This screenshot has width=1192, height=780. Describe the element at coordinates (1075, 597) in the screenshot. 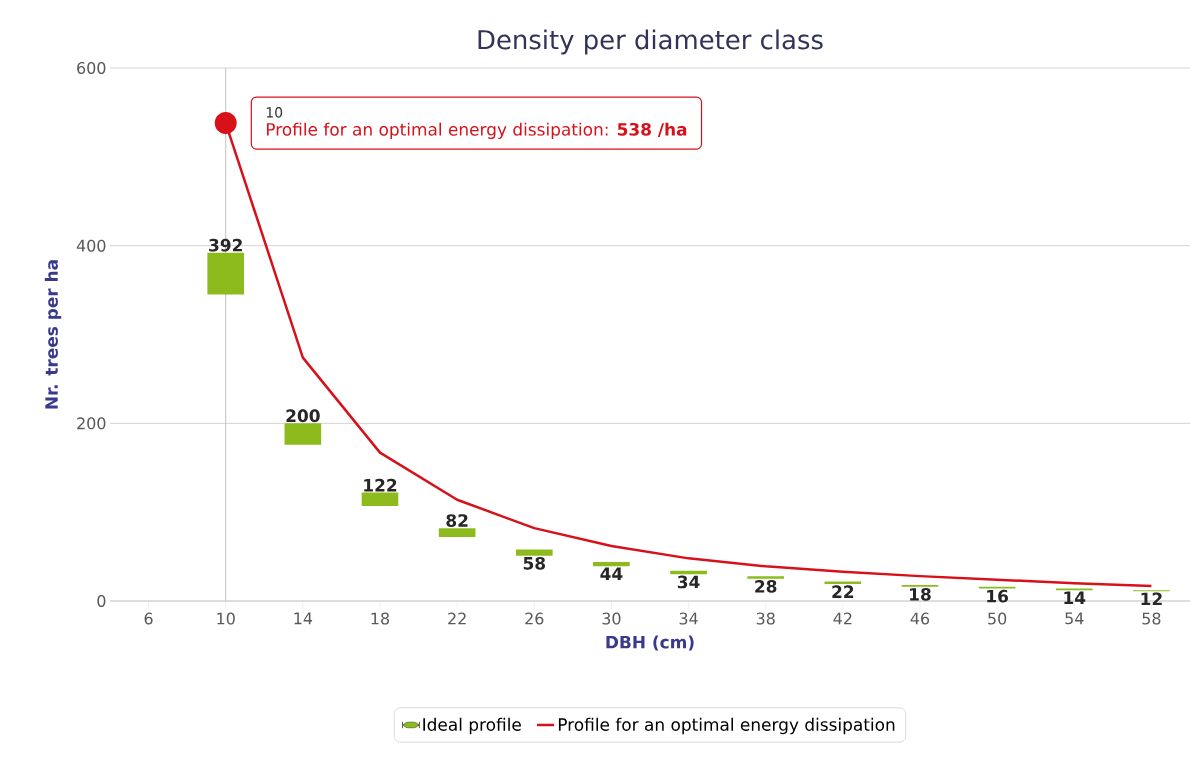

I see `data-label: 14` at that location.